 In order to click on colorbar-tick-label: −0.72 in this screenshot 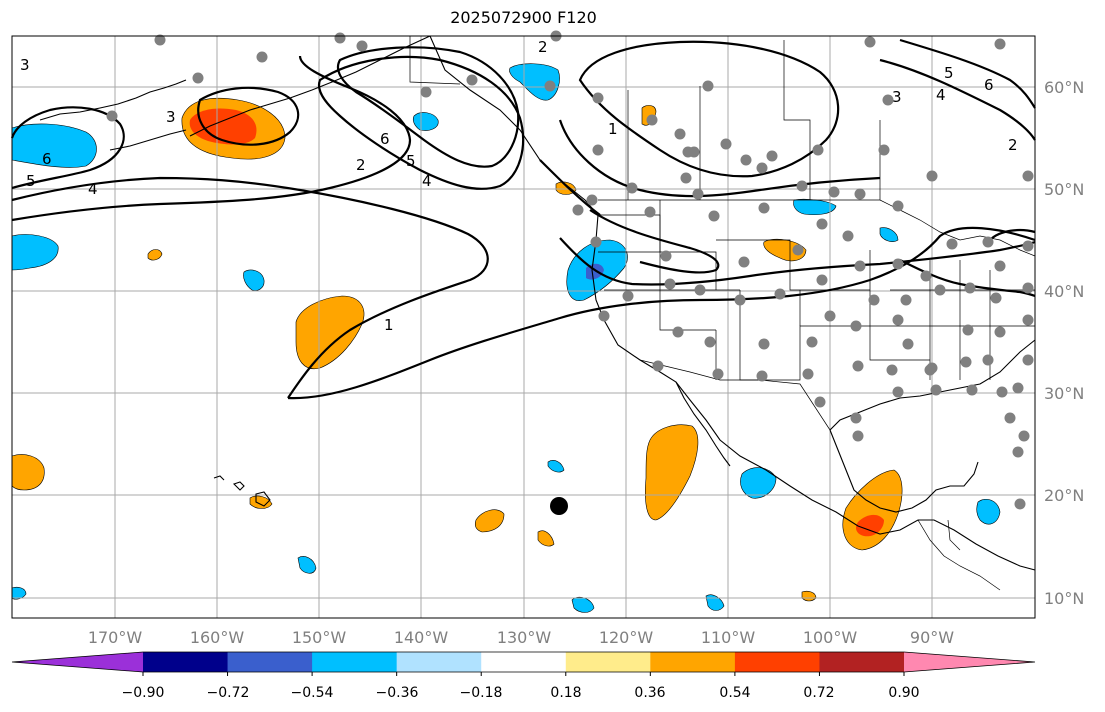, I will do `click(228, 693)`.